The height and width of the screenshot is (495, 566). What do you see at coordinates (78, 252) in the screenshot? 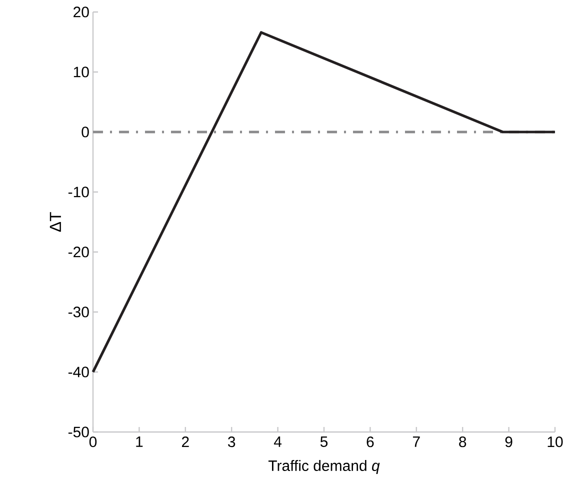
I see `y-tick-label: -20` at bounding box center [78, 252].